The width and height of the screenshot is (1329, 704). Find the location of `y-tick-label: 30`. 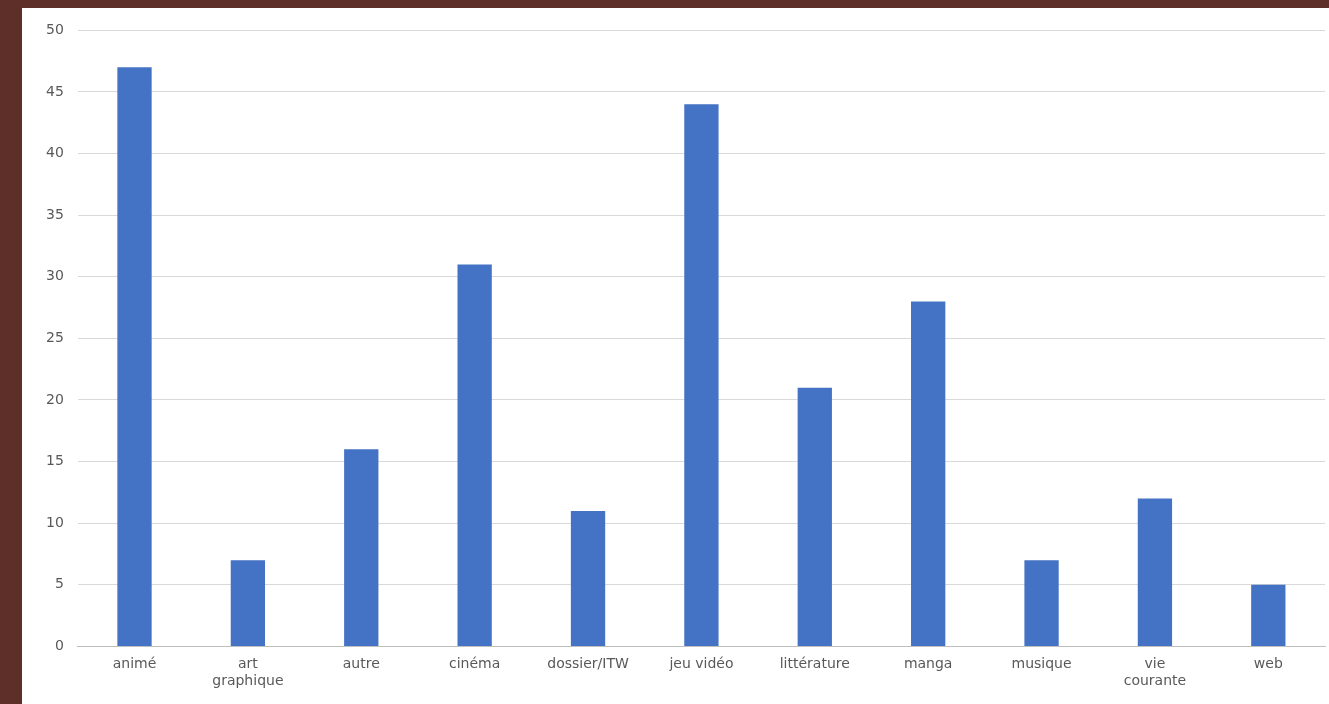

y-tick-label: 30 is located at coordinates (54, 275).